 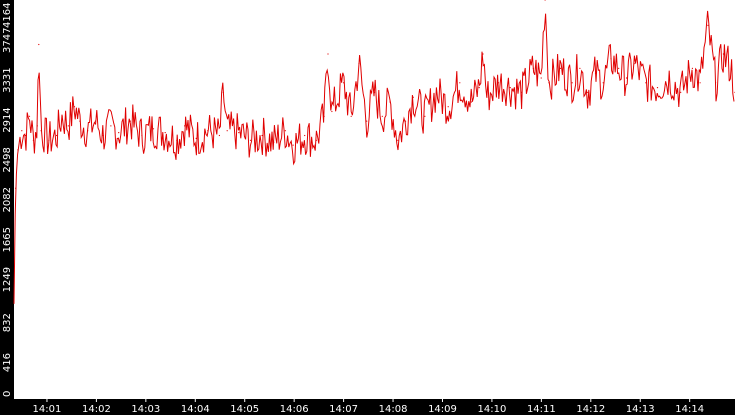 I want to click on y-tick-label: 2082, so click(x=7, y=199).